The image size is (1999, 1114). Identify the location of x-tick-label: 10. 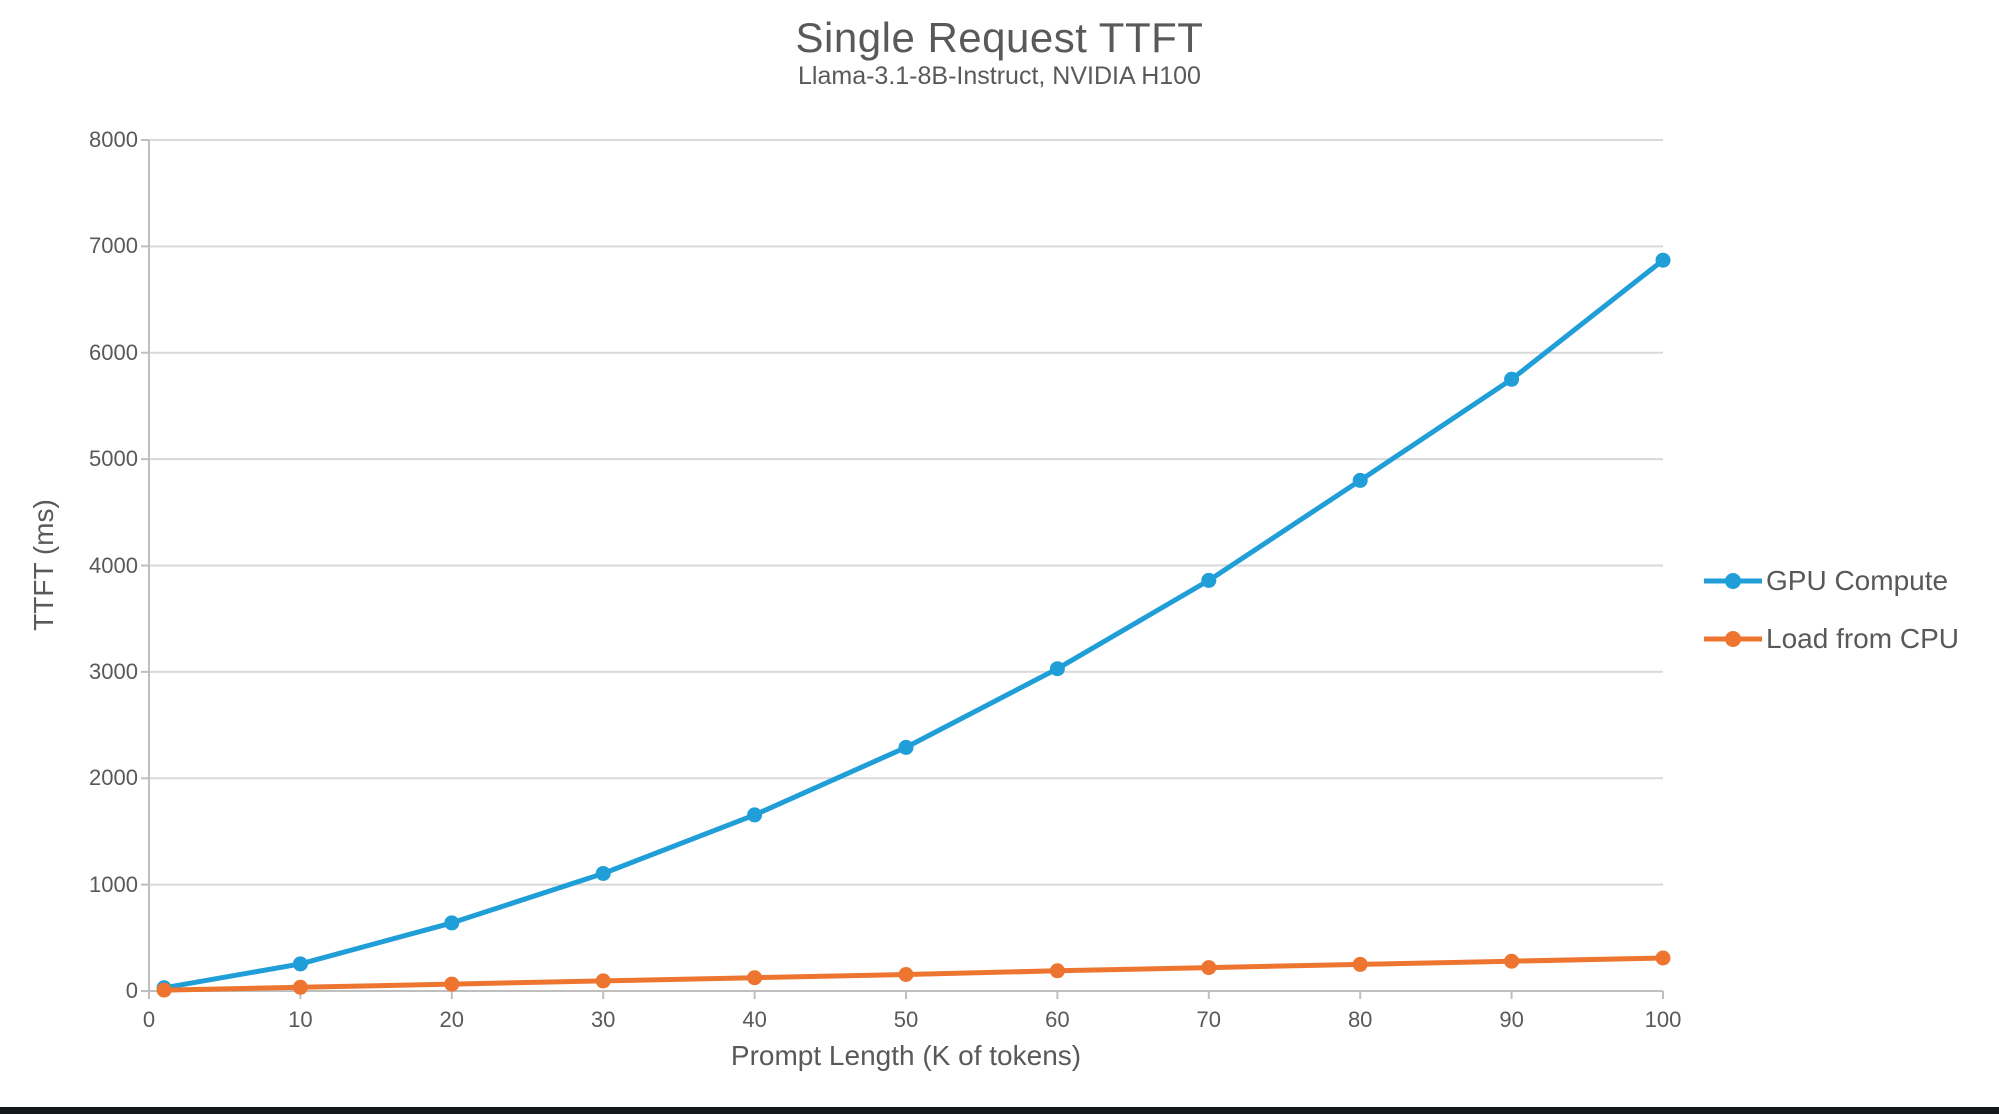
(300, 1019).